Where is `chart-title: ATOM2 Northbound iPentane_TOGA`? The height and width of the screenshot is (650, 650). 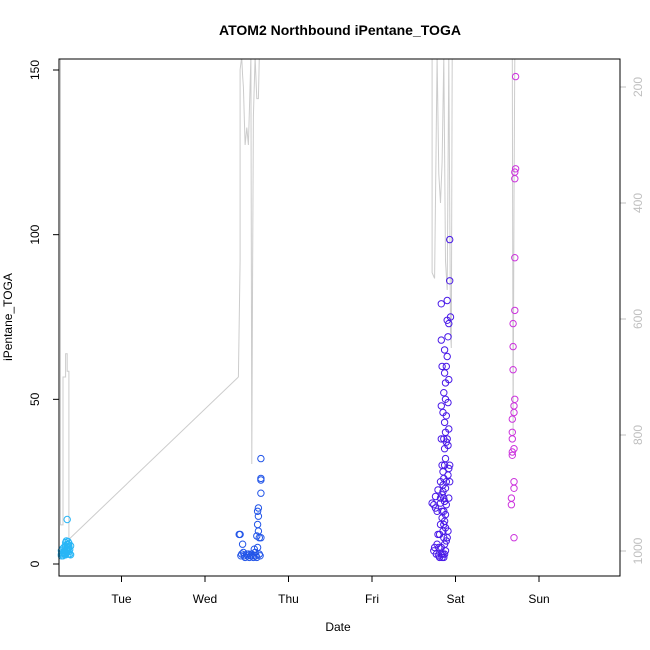 chart-title: ATOM2 Northbound iPentane_TOGA is located at coordinates (340, 30).